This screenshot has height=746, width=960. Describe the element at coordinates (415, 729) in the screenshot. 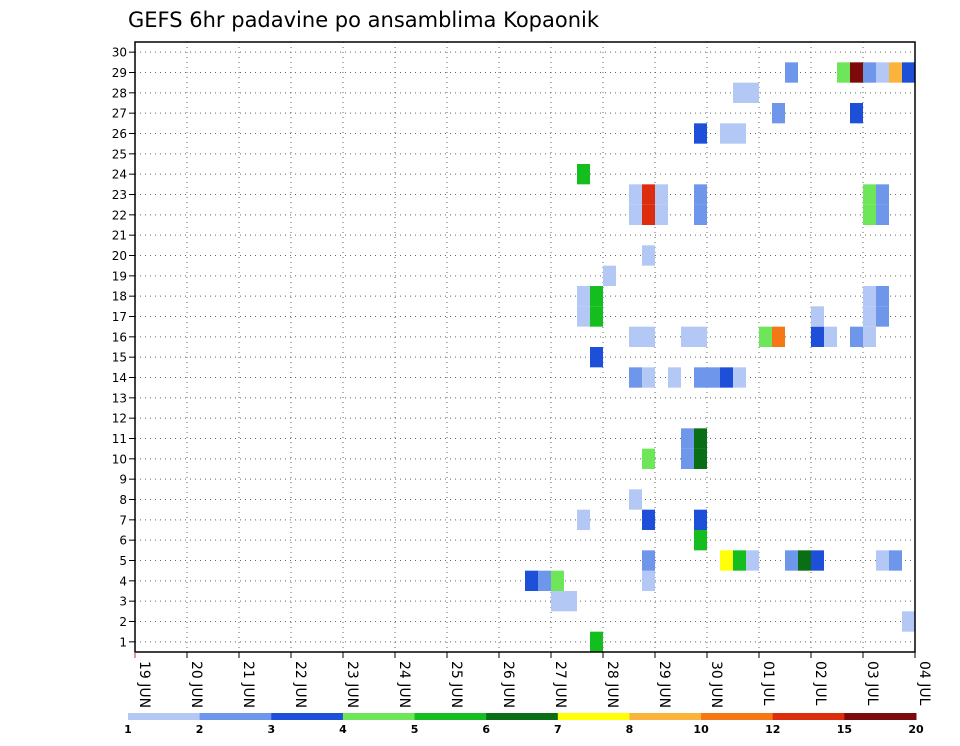

I see `colorbar-label: 5` at that location.